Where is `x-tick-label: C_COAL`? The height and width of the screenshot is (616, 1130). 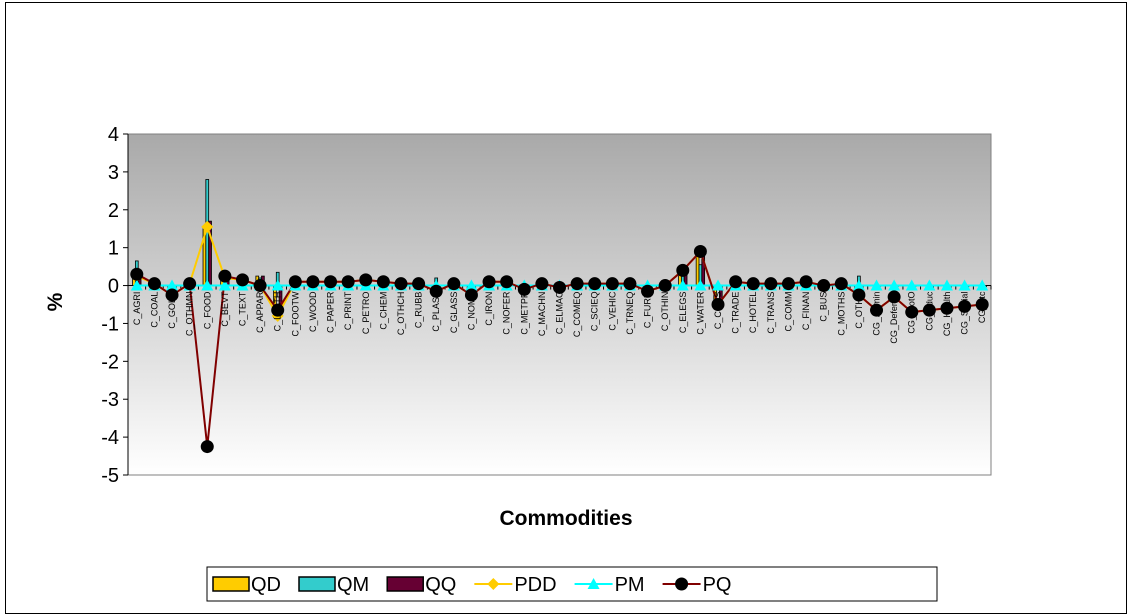
x-tick-label: C_COAL is located at coordinates (154, 310).